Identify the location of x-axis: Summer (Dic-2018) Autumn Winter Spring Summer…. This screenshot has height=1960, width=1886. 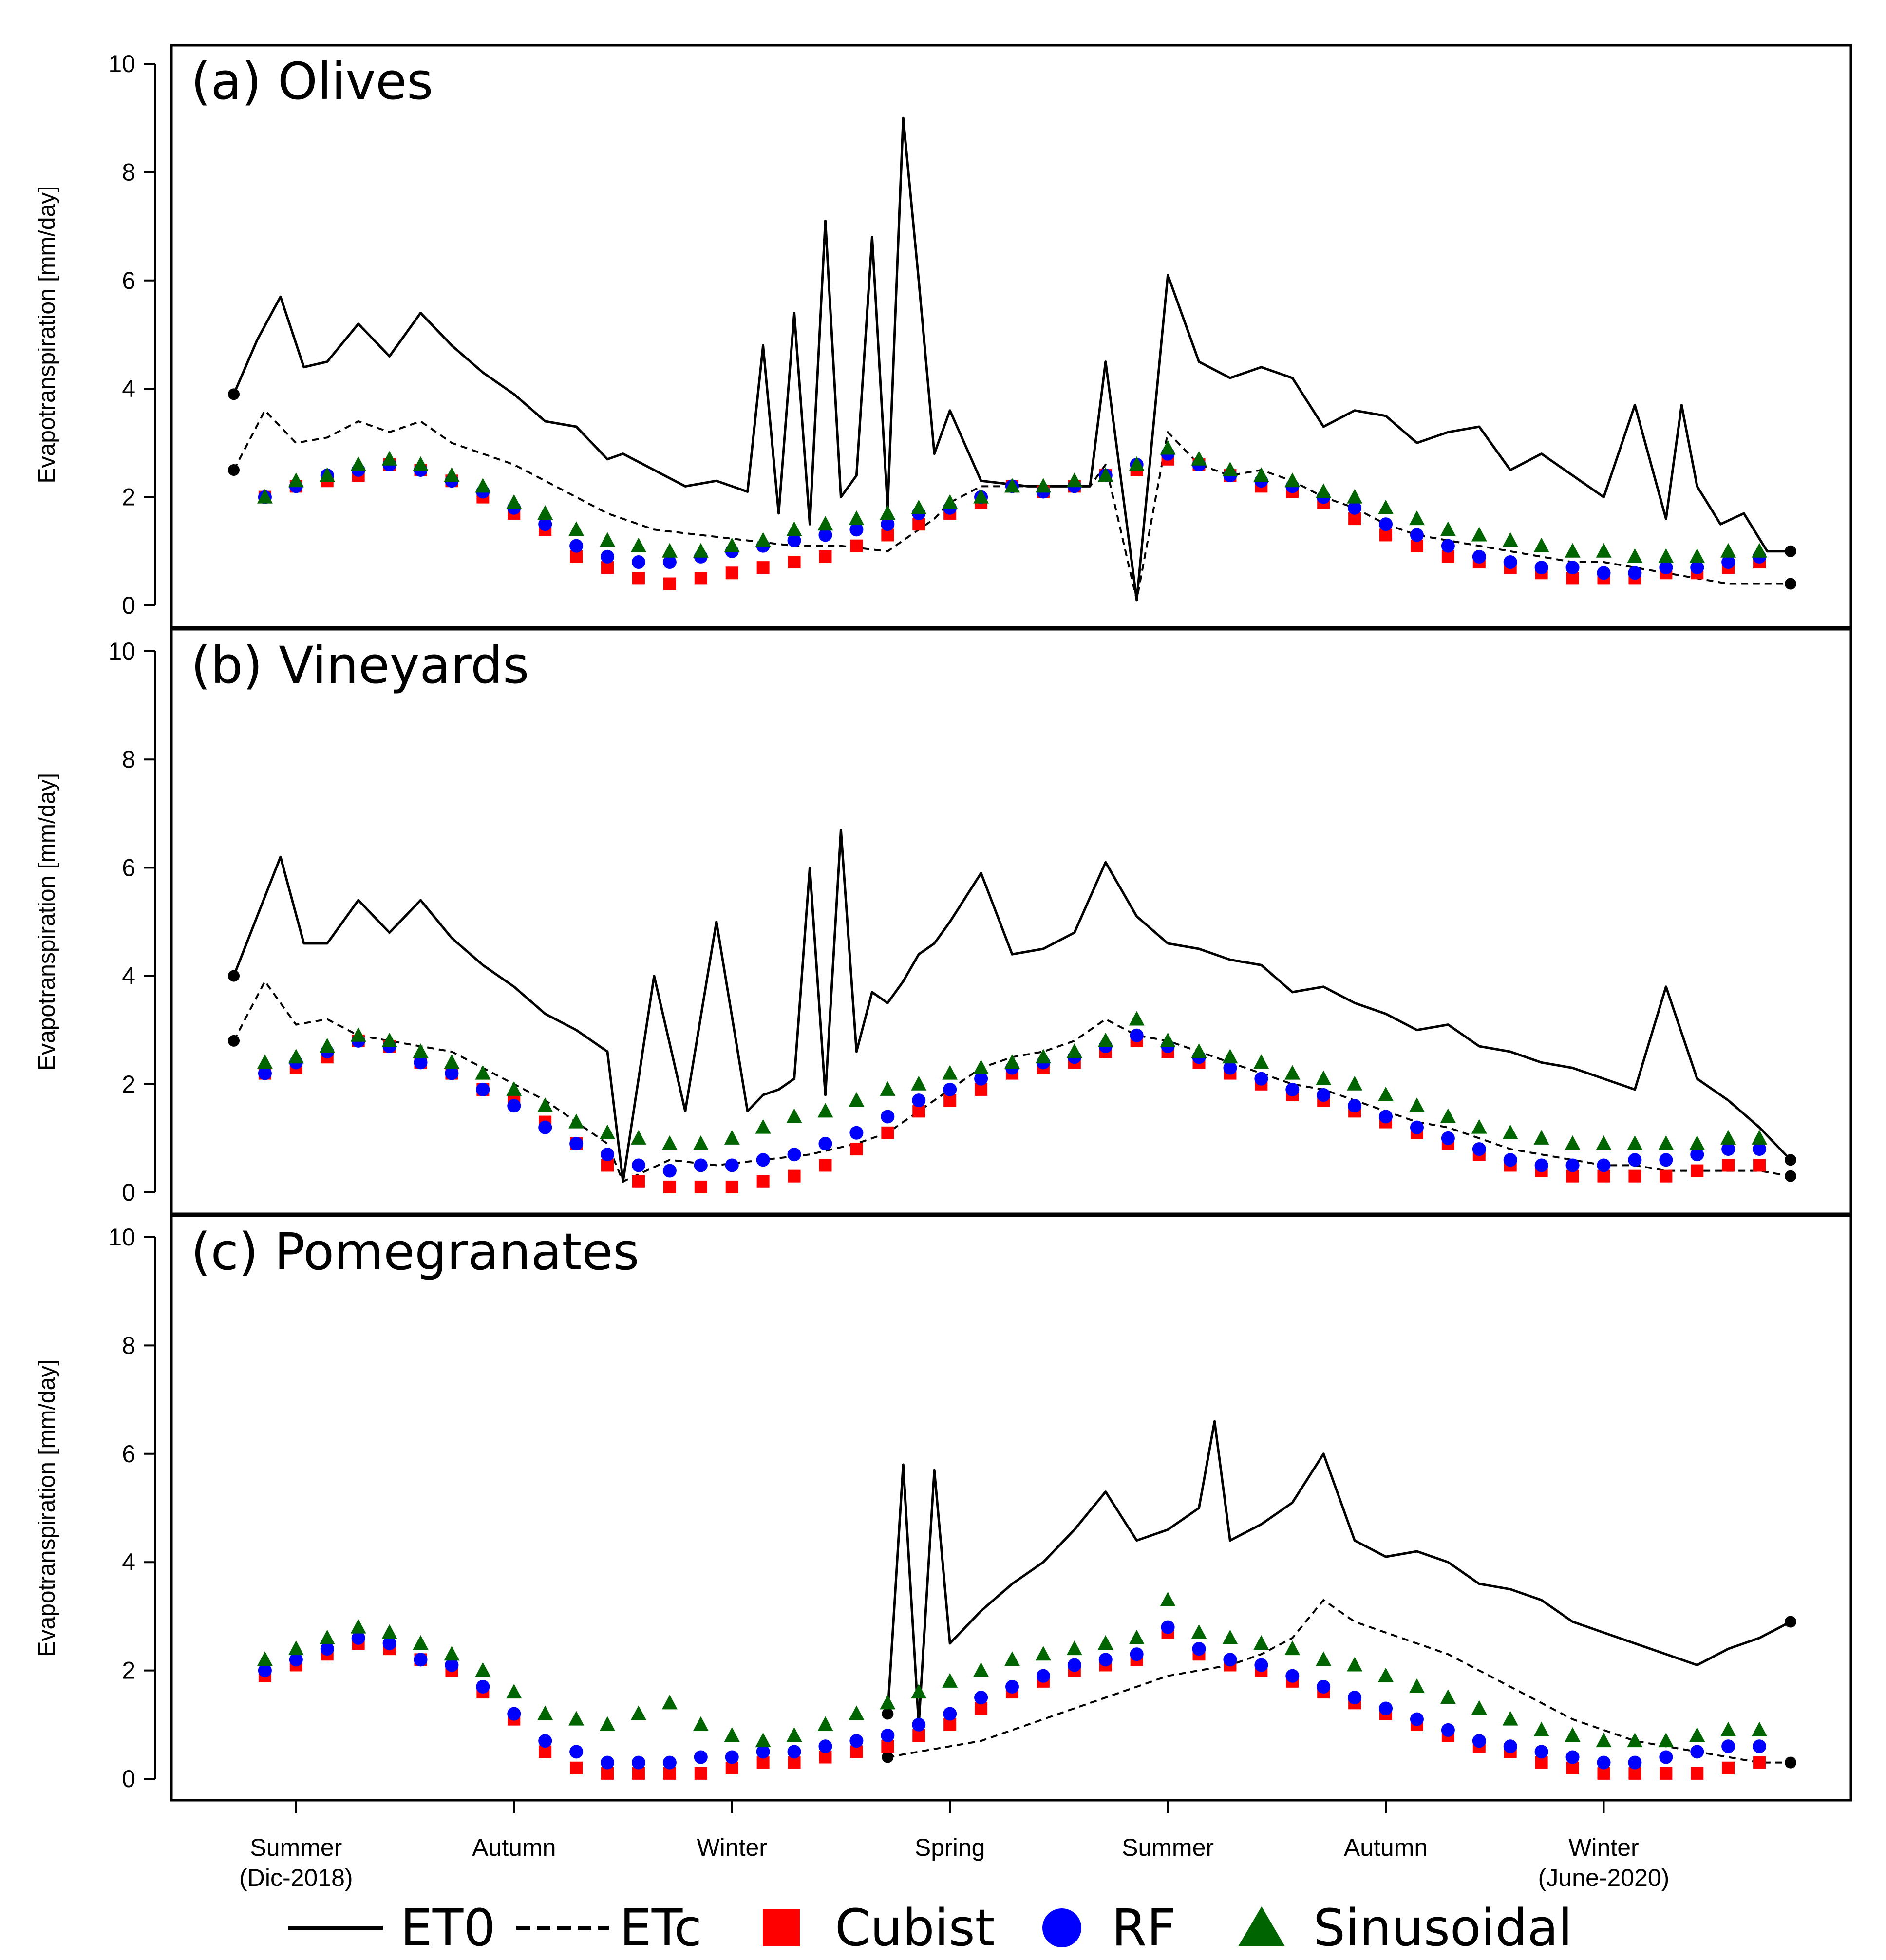
(954, 1845).